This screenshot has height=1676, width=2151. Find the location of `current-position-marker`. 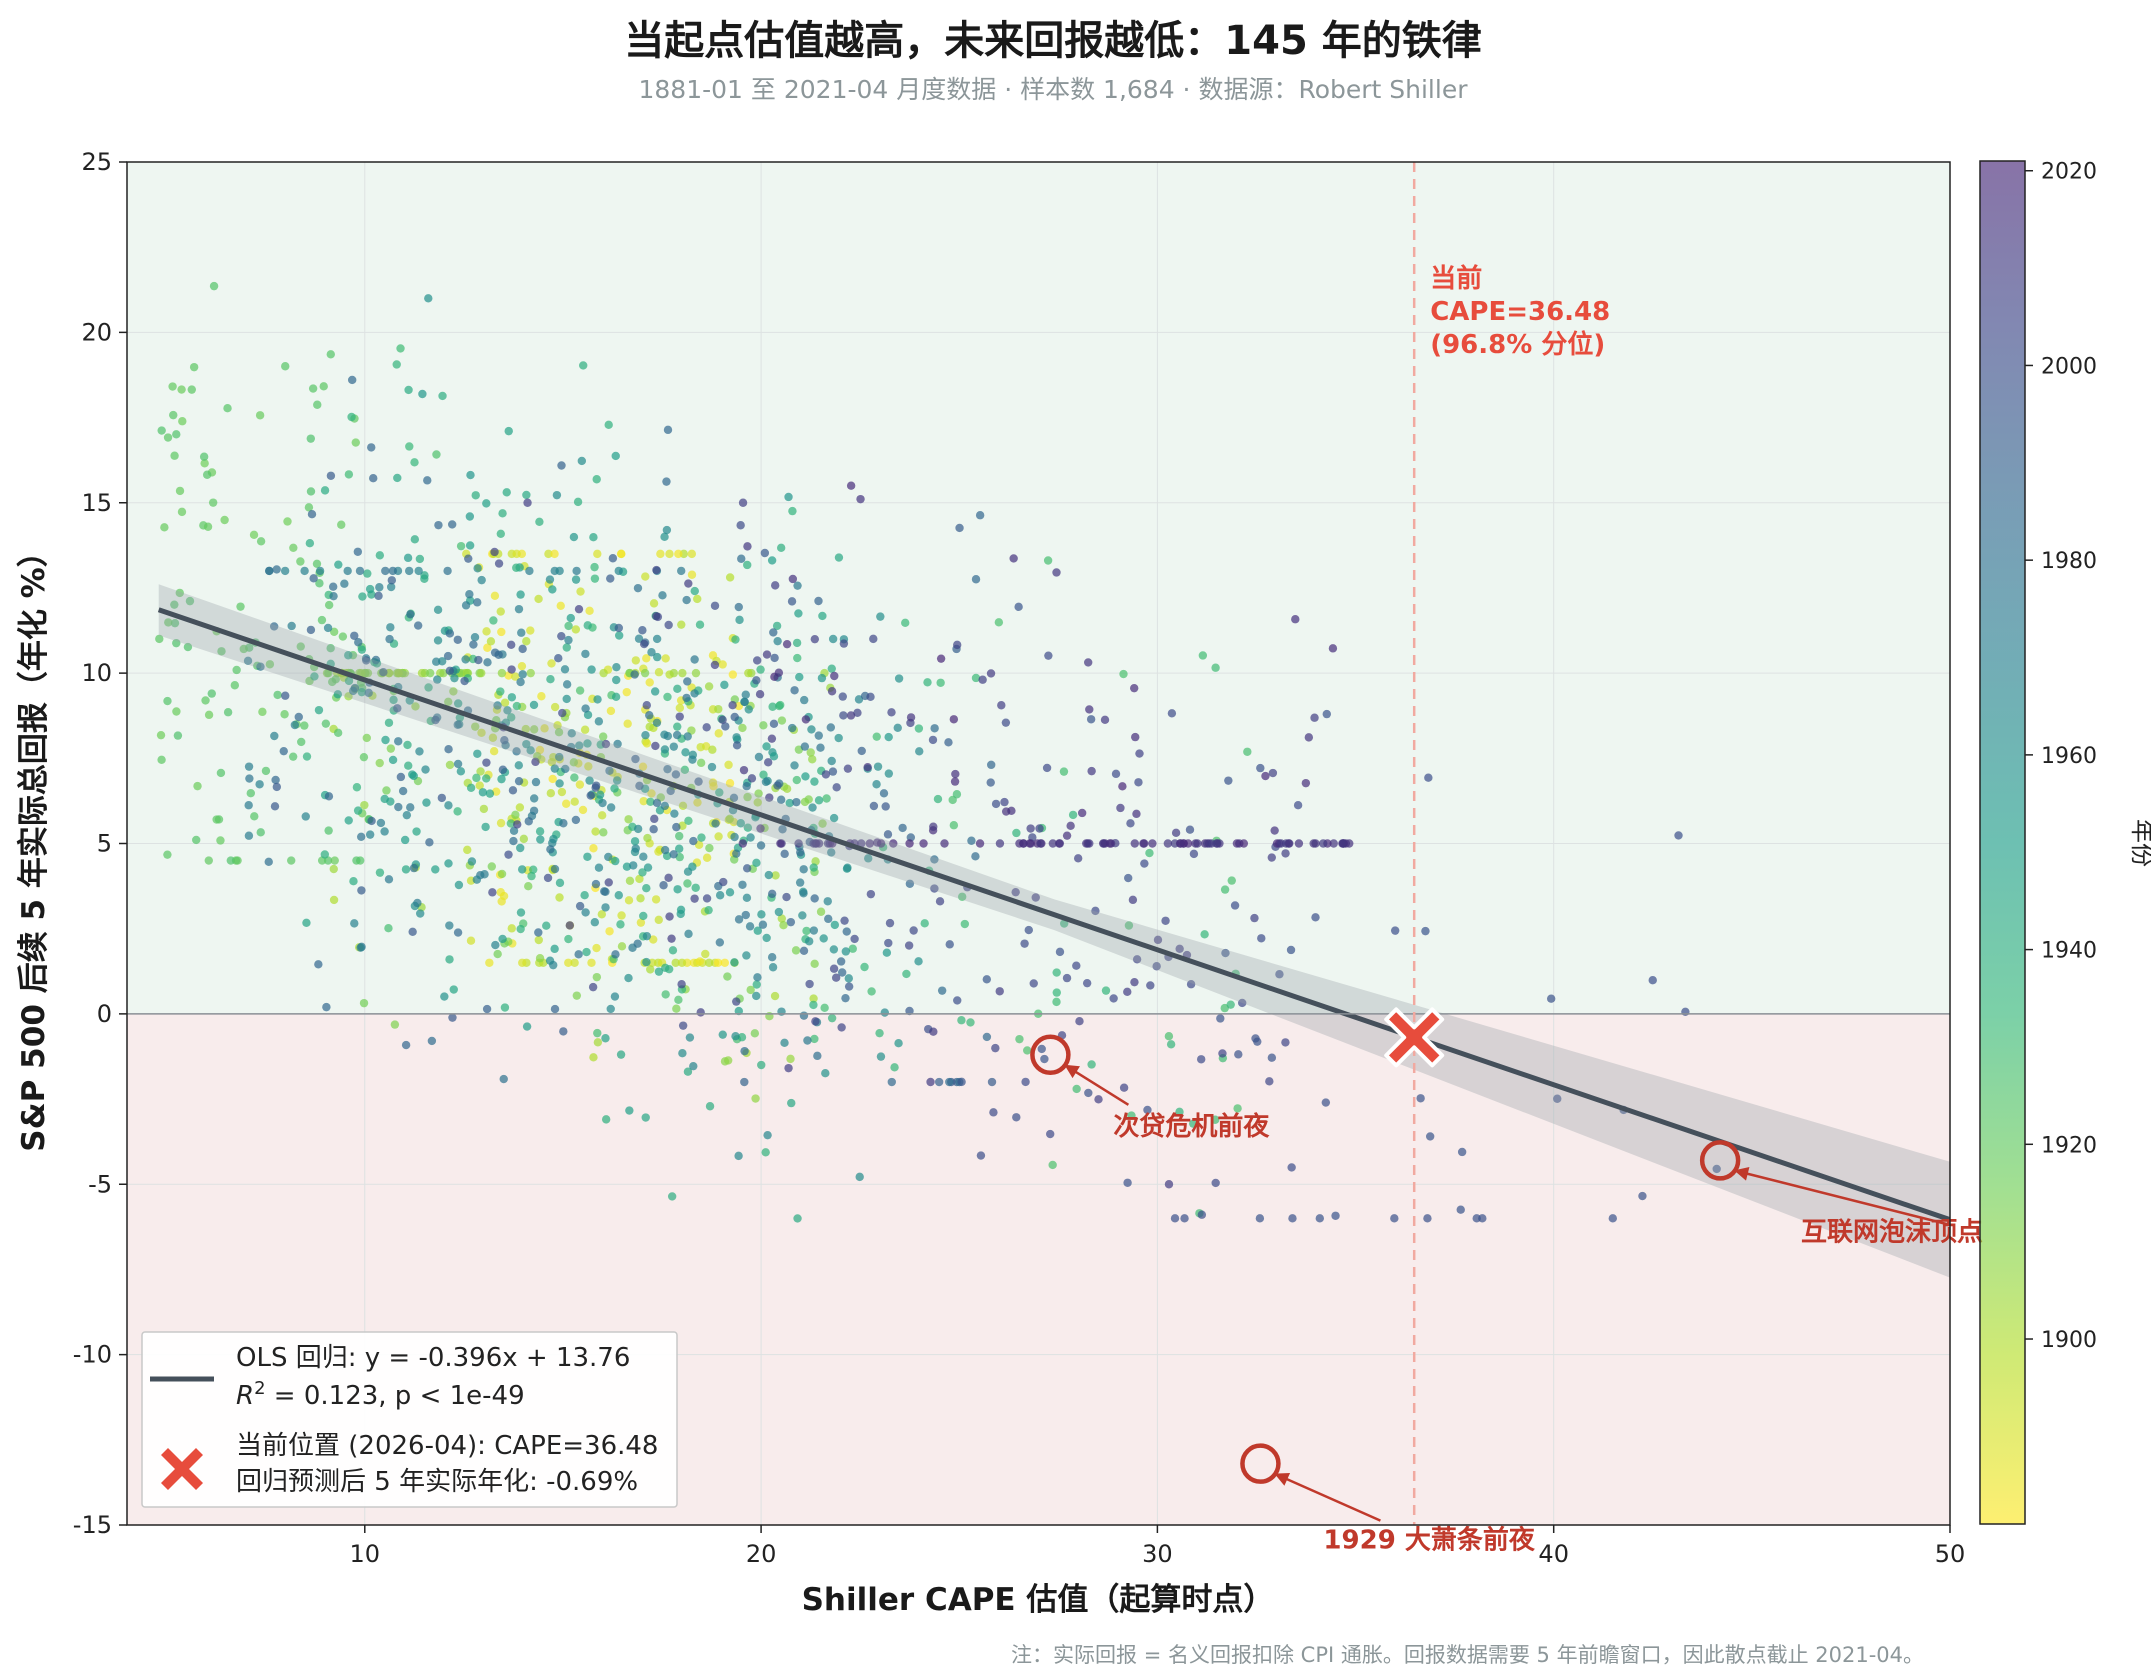

current-position-marker is located at coordinates (1414, 1037).